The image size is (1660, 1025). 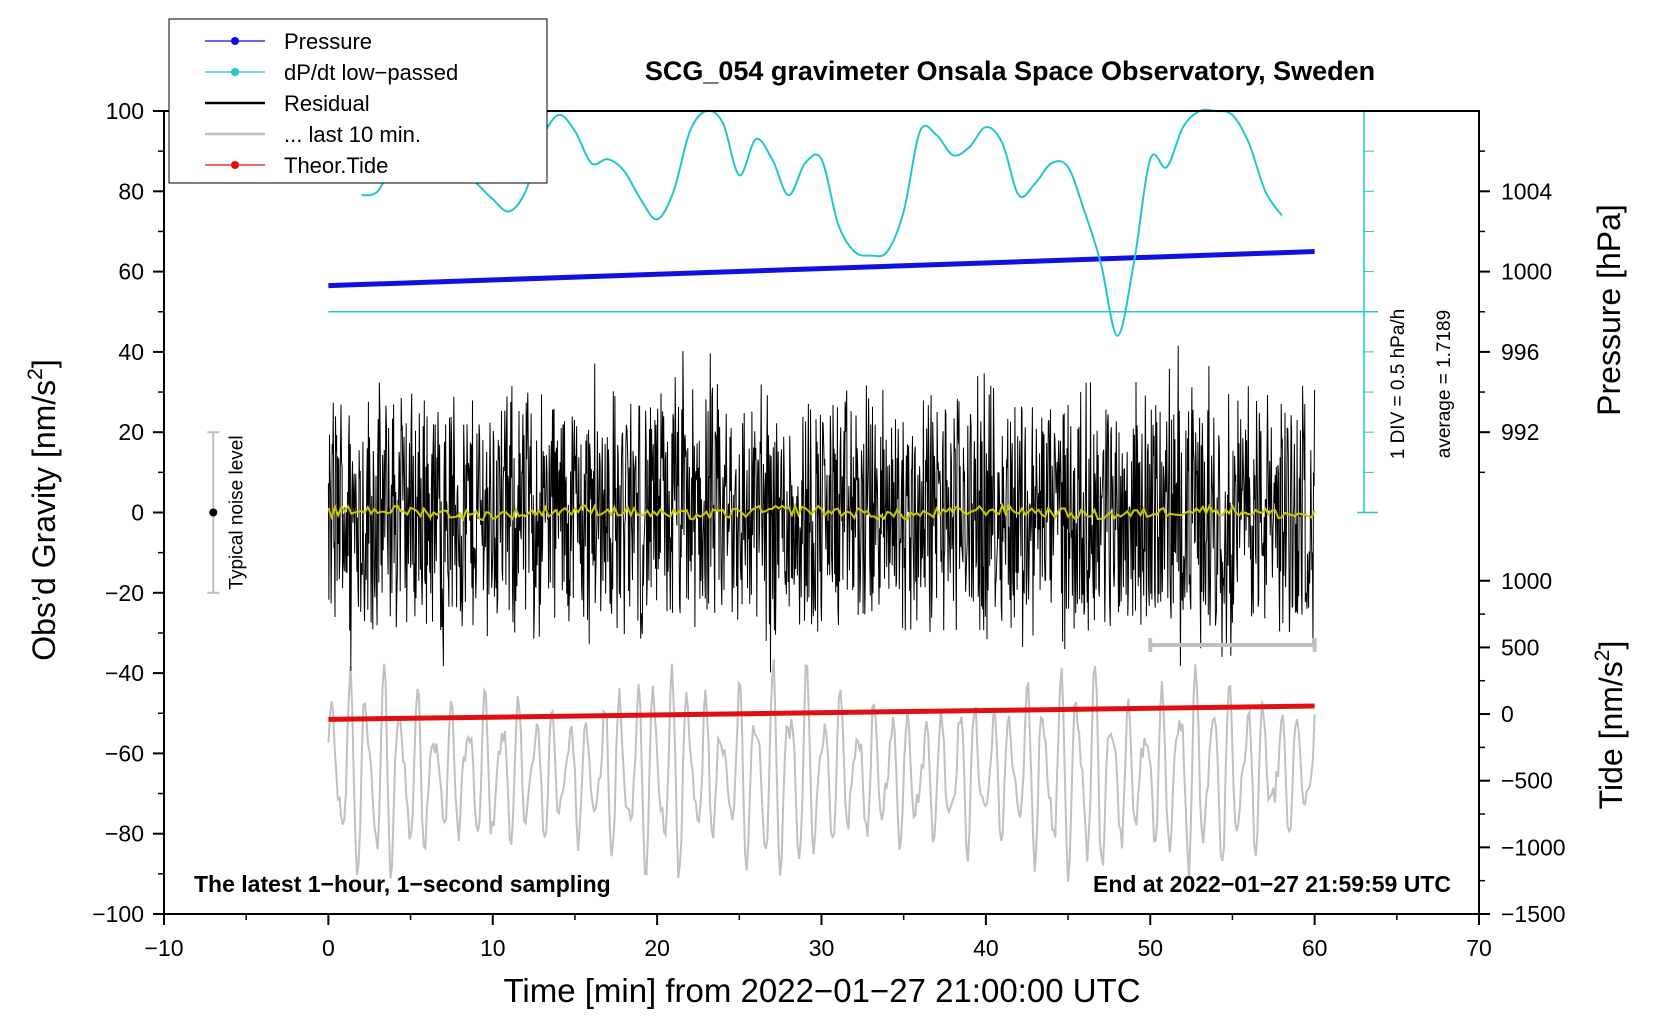 I want to click on legend-label: Pressure, so click(x=328, y=41).